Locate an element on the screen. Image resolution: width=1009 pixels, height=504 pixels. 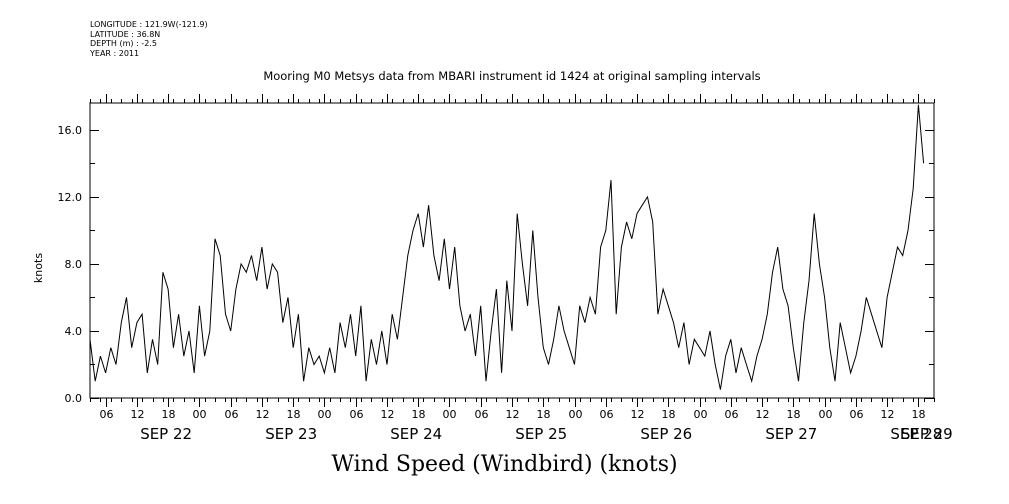
y-axis-label: knots is located at coordinates (38, 268).